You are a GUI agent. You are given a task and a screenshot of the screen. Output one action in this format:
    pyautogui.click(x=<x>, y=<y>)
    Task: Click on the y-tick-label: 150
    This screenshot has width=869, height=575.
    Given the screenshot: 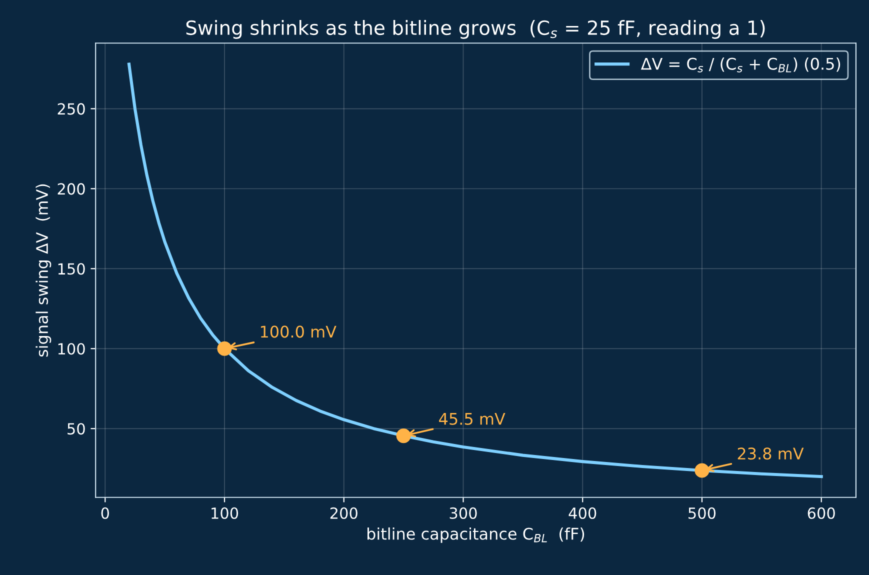 What is the action you would take?
    pyautogui.click(x=71, y=269)
    